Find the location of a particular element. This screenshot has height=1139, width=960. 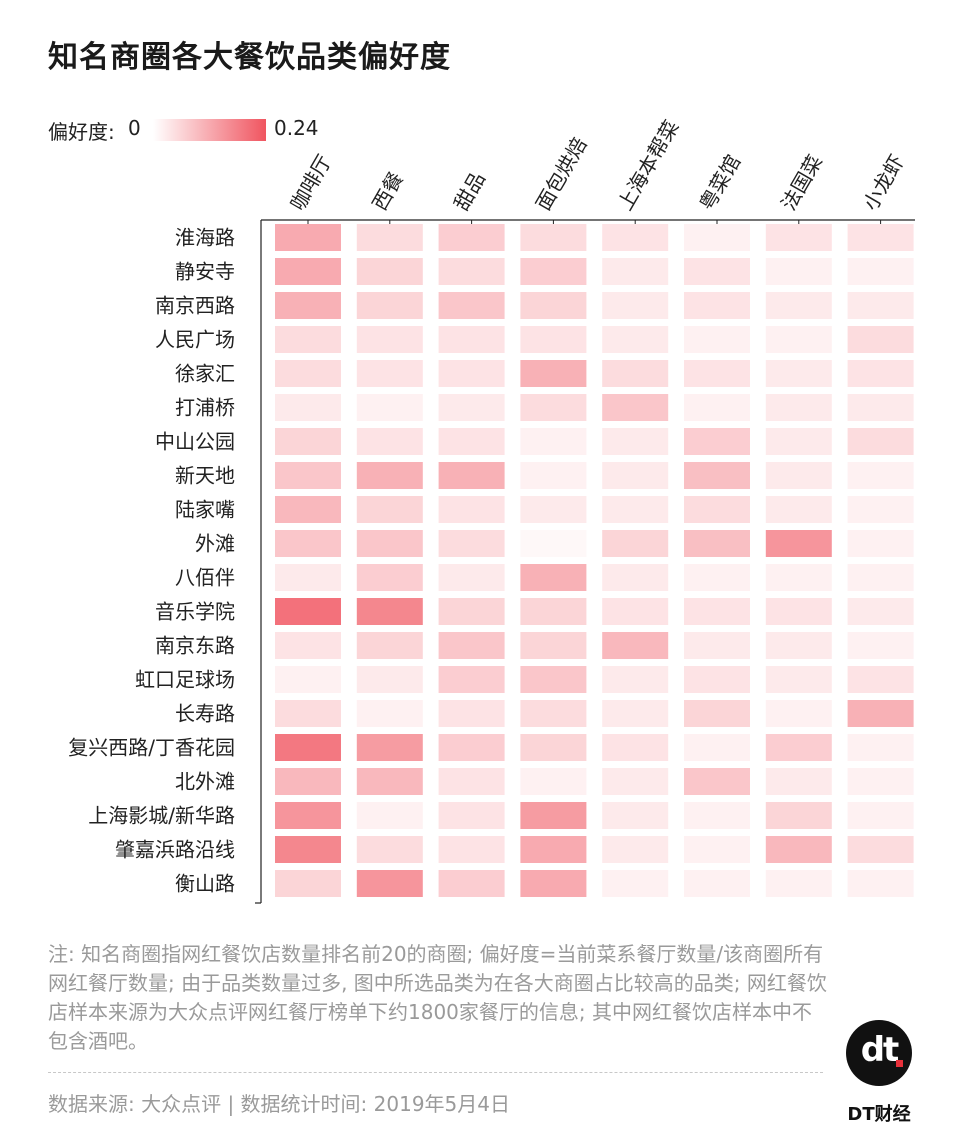

legend-max-value: 0.24 is located at coordinates (296, 128).